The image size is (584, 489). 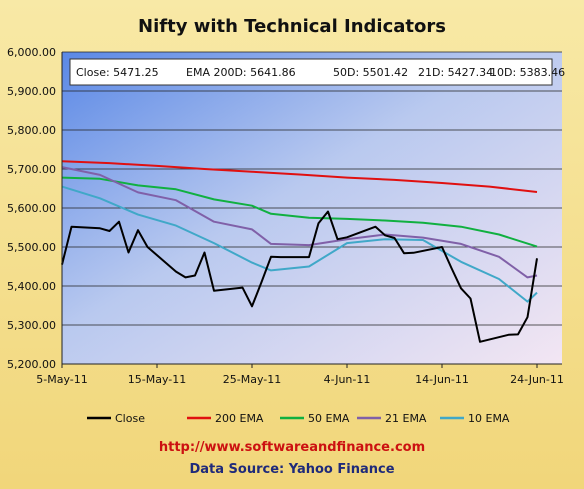 I want to click on y-tick-label: 5,300.00, so click(x=31, y=325).